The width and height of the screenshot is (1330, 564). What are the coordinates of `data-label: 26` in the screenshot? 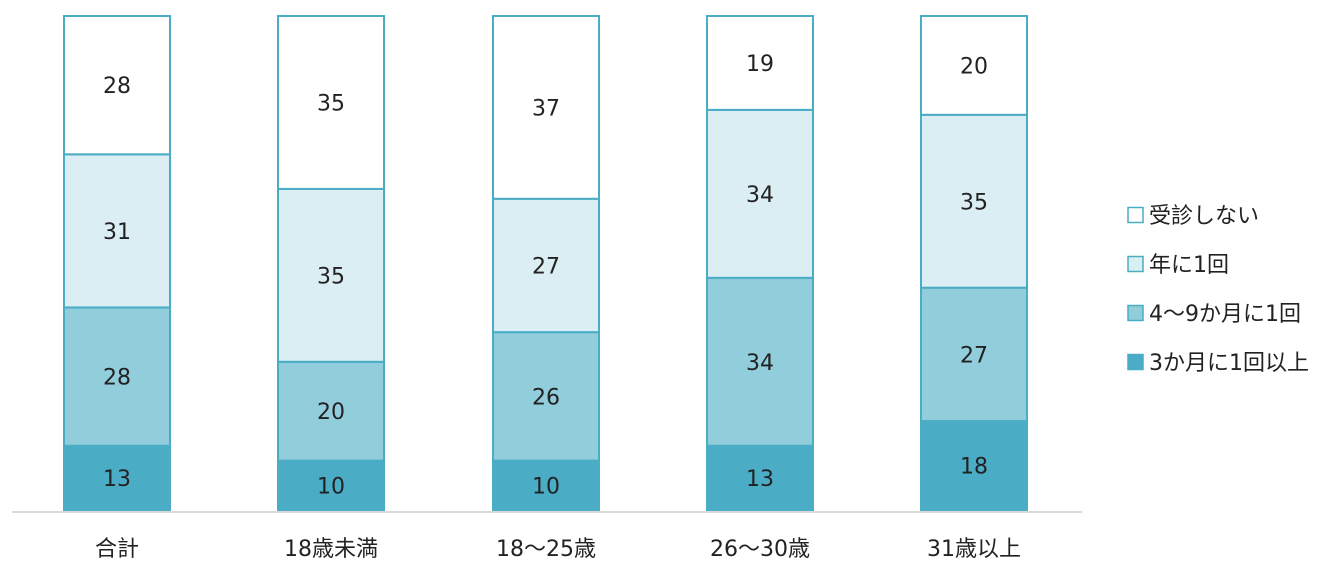 It's located at (546, 397).